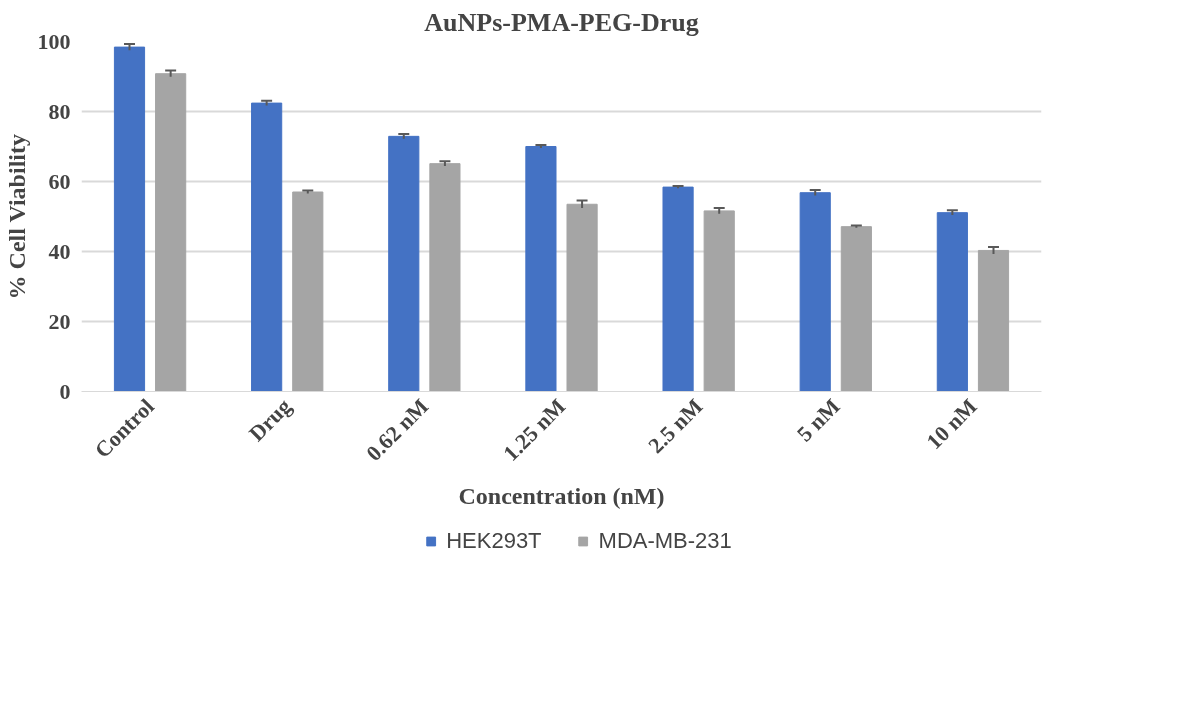 The height and width of the screenshot is (721, 1181). What do you see at coordinates (561, 22) in the screenshot?
I see `chart-title: AuNPs-PMA-PEG-Drug` at bounding box center [561, 22].